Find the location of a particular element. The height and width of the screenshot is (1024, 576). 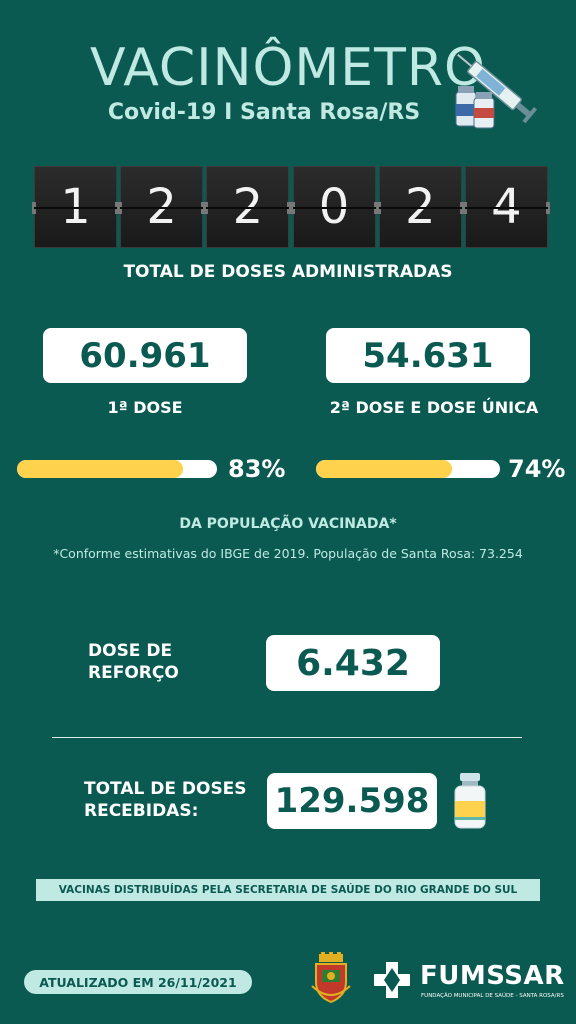

booster-label-line2: REFORÇO is located at coordinates (133, 673).